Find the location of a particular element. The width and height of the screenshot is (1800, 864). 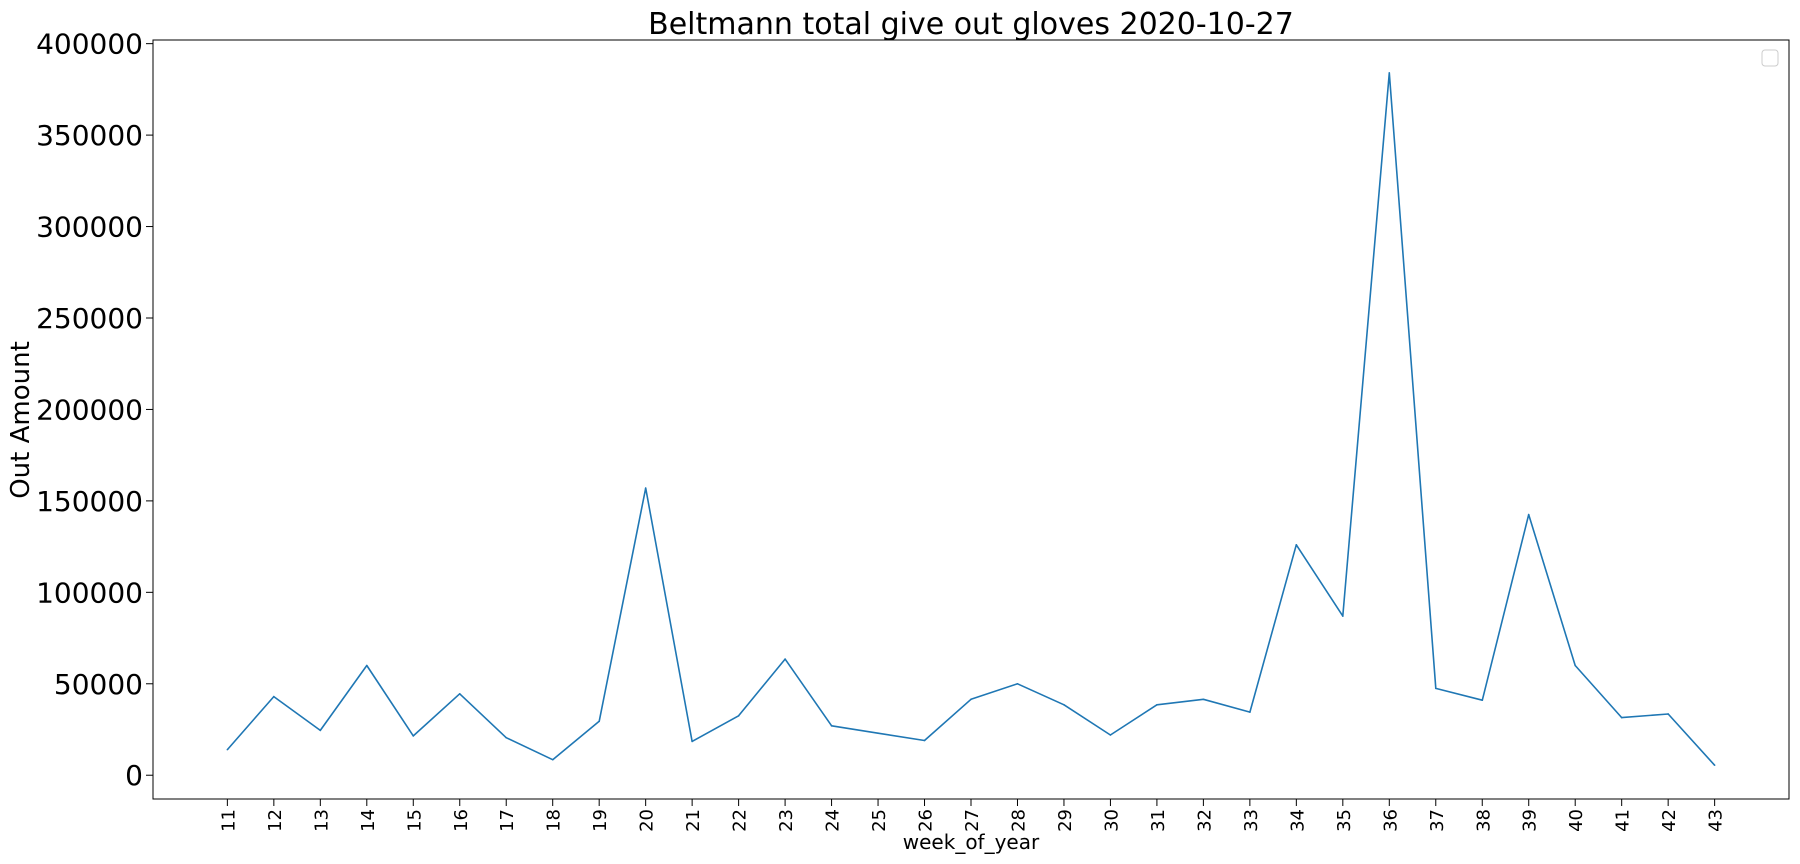

x-tick-label: 26 is located at coordinates (926, 820).